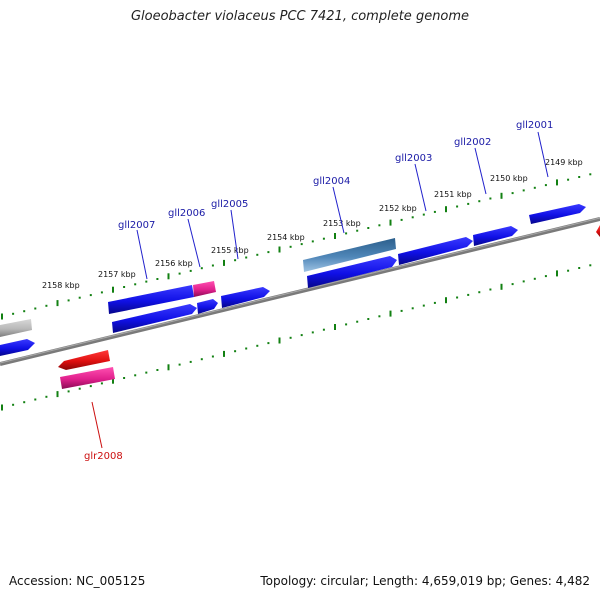 The width and height of the screenshot is (600, 600). Describe the element at coordinates (103, 456) in the screenshot. I see `gene-label-glr2008: glr2008` at that location.